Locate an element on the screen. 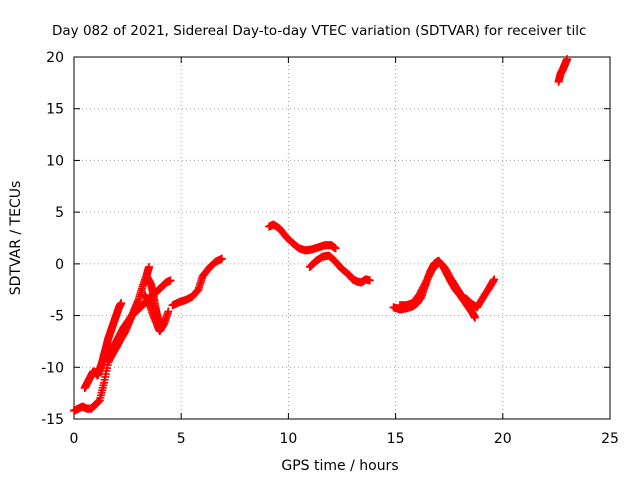 This screenshot has width=640, height=480. y-tick-label: -15 is located at coordinates (52, 420).